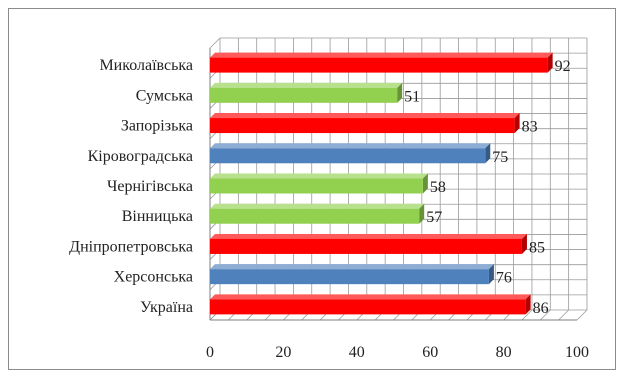  I want to click on data-label: 57, so click(434, 217).